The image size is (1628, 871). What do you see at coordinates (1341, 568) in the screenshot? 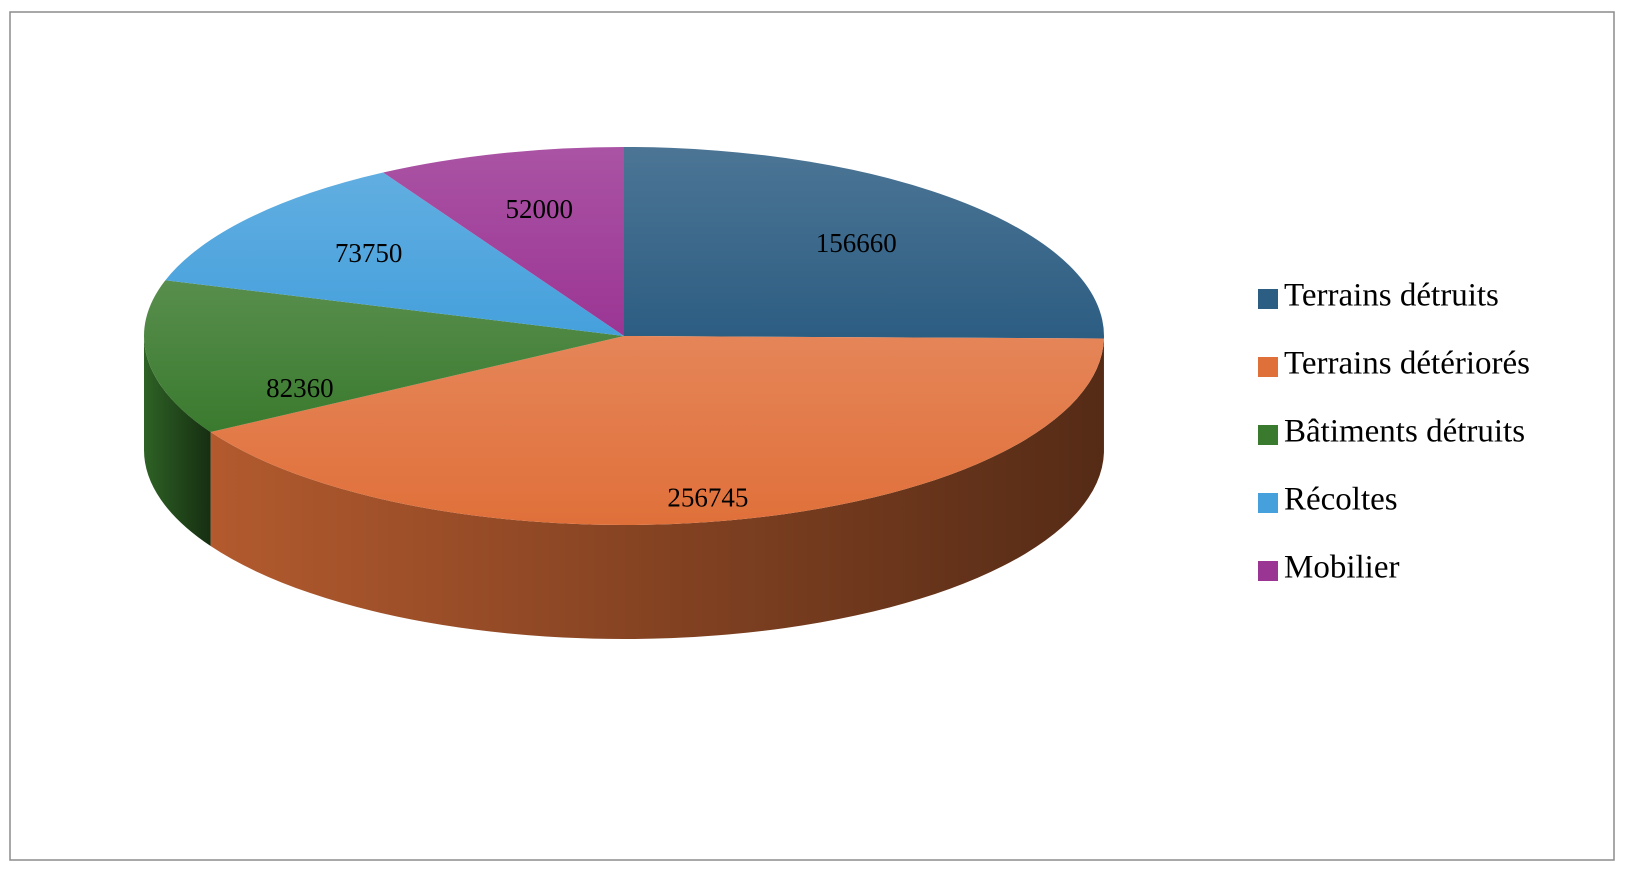
I see `legend-label: Mobilier` at bounding box center [1341, 568].